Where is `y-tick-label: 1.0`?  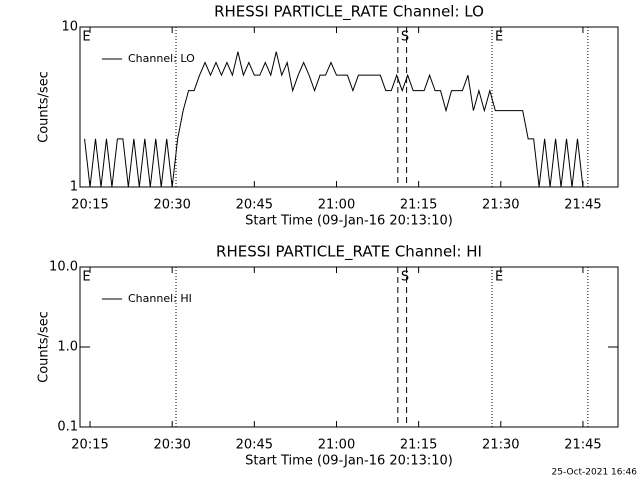
y-tick-label: 1.0 is located at coordinates (67, 347).